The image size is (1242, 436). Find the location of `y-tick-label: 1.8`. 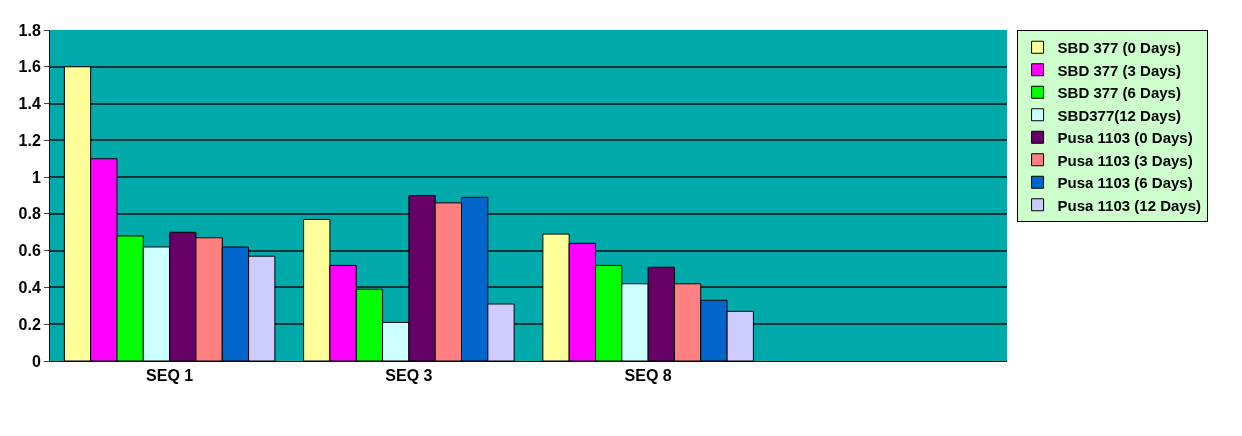

y-tick-label: 1.8 is located at coordinates (29, 30).